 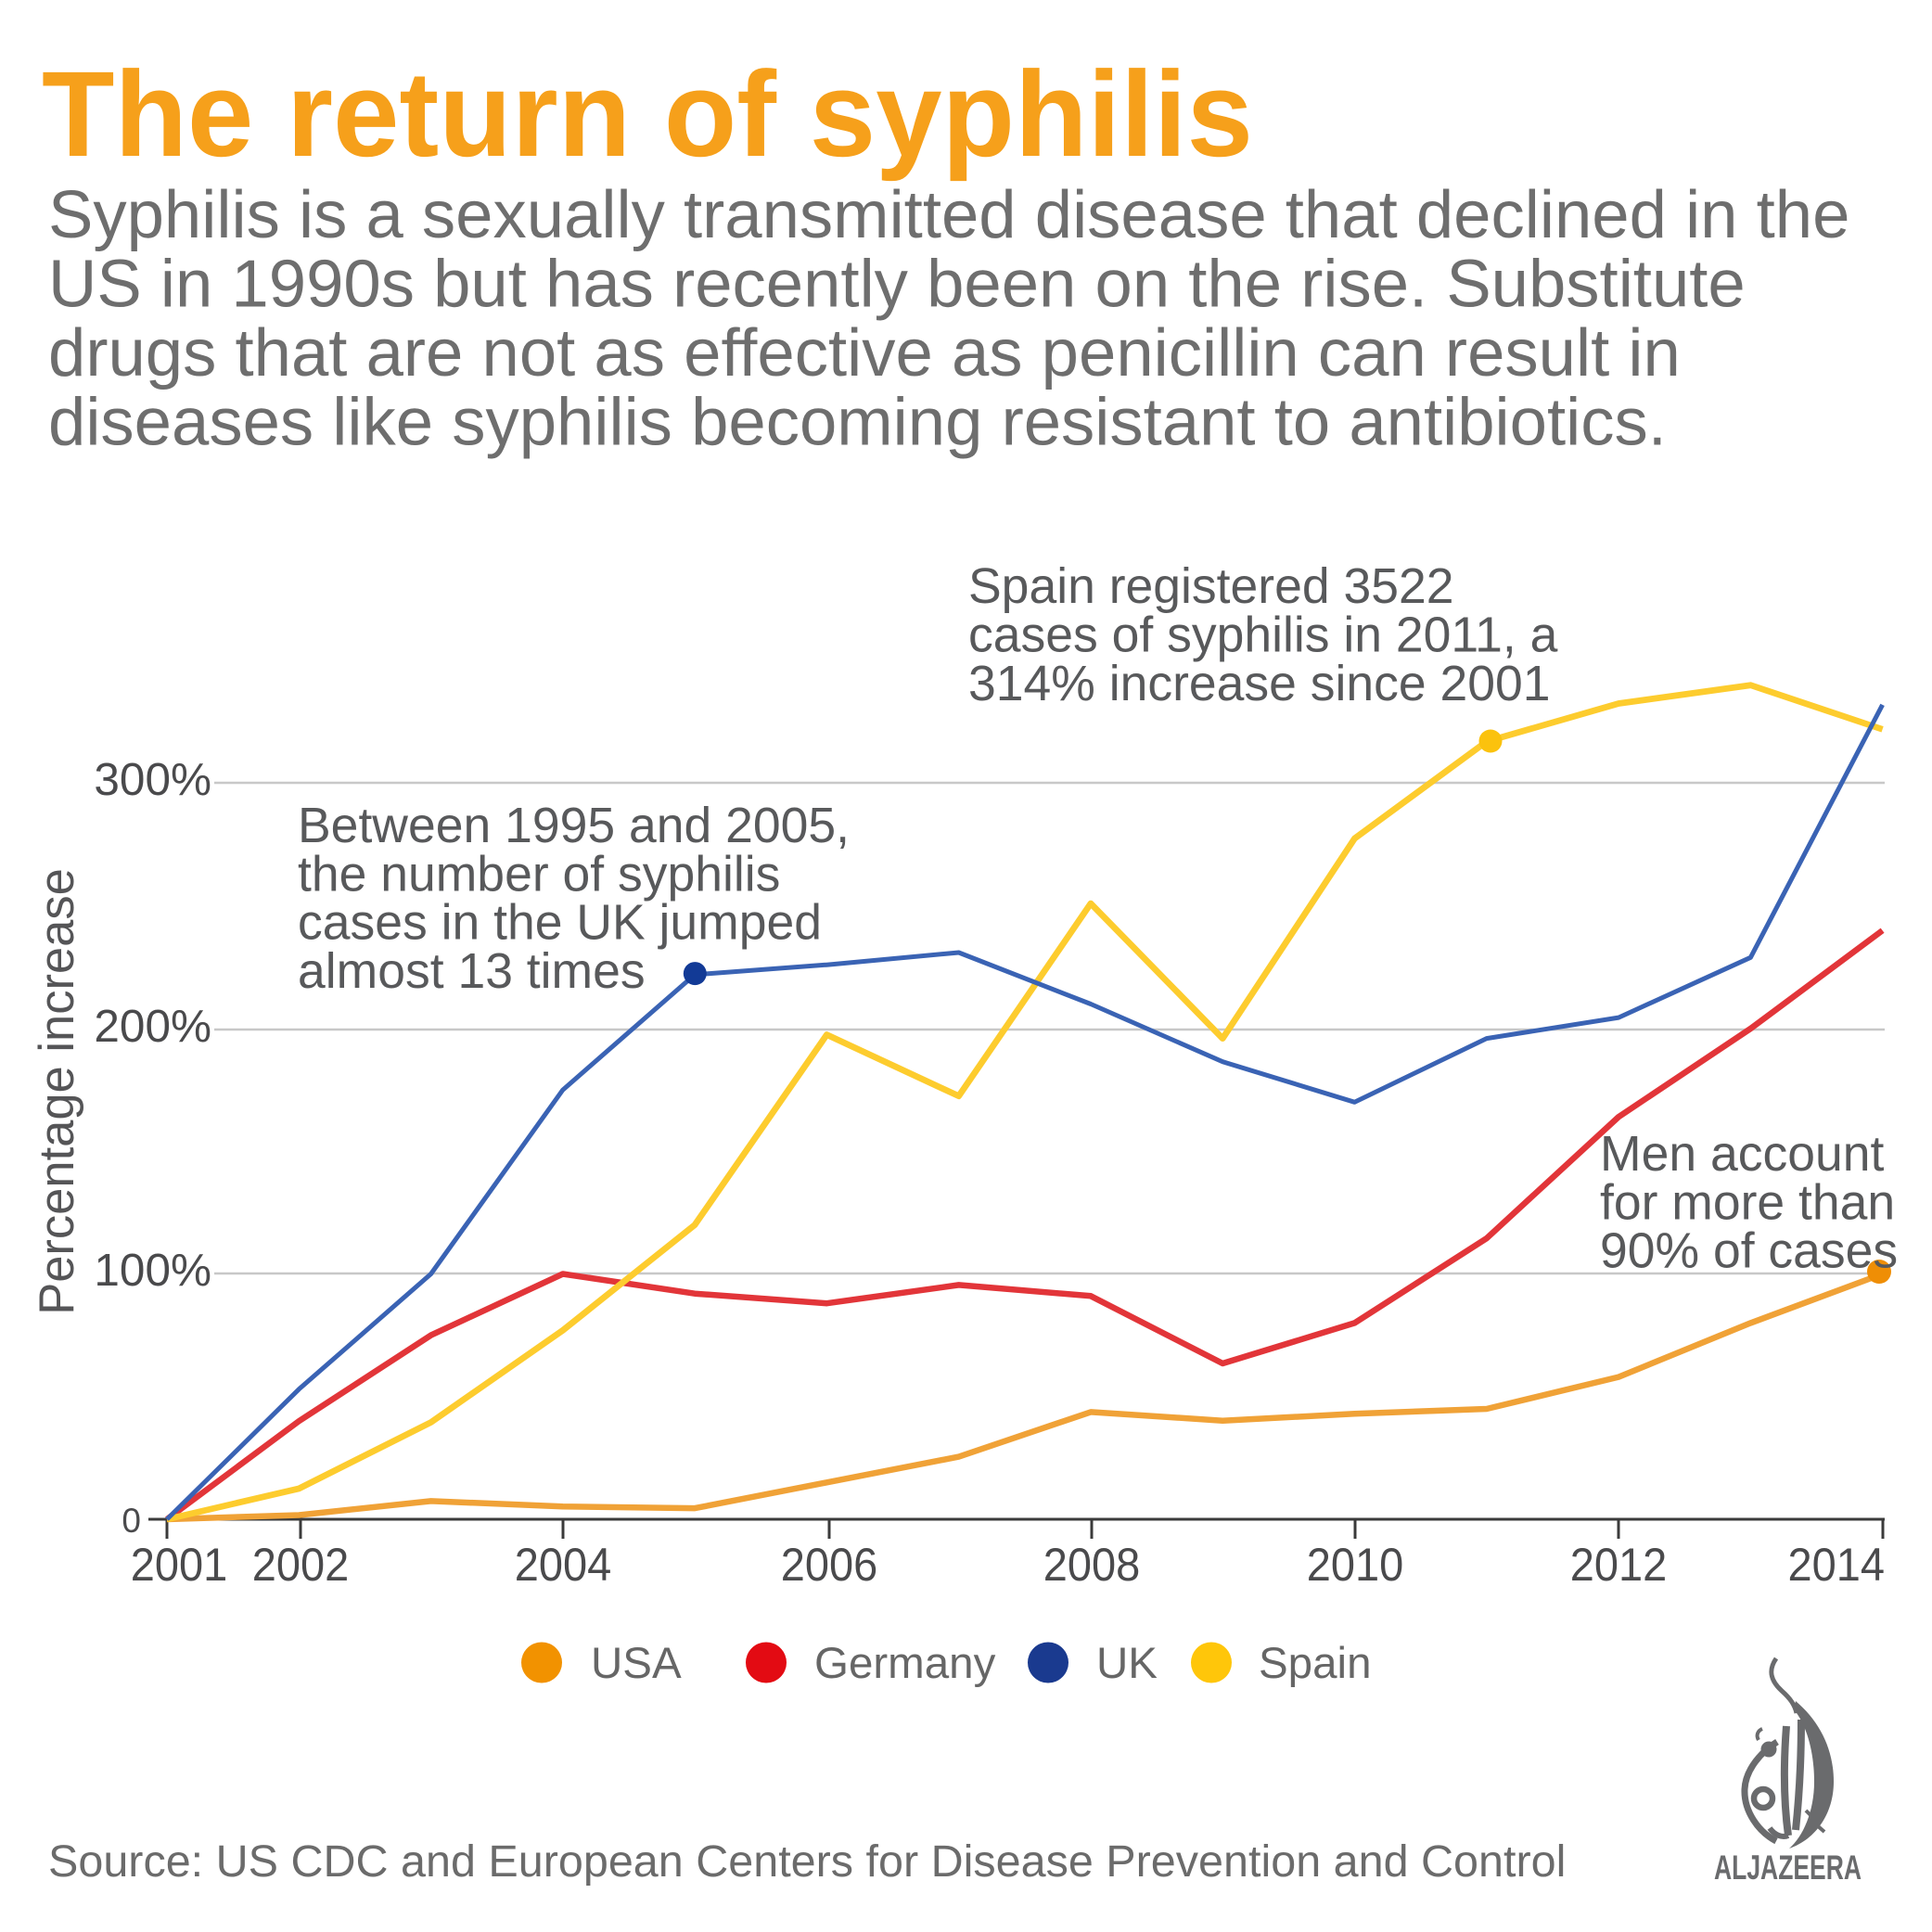 What do you see at coordinates (829, 1565) in the screenshot?
I see `svg-text: 2006` at bounding box center [829, 1565].